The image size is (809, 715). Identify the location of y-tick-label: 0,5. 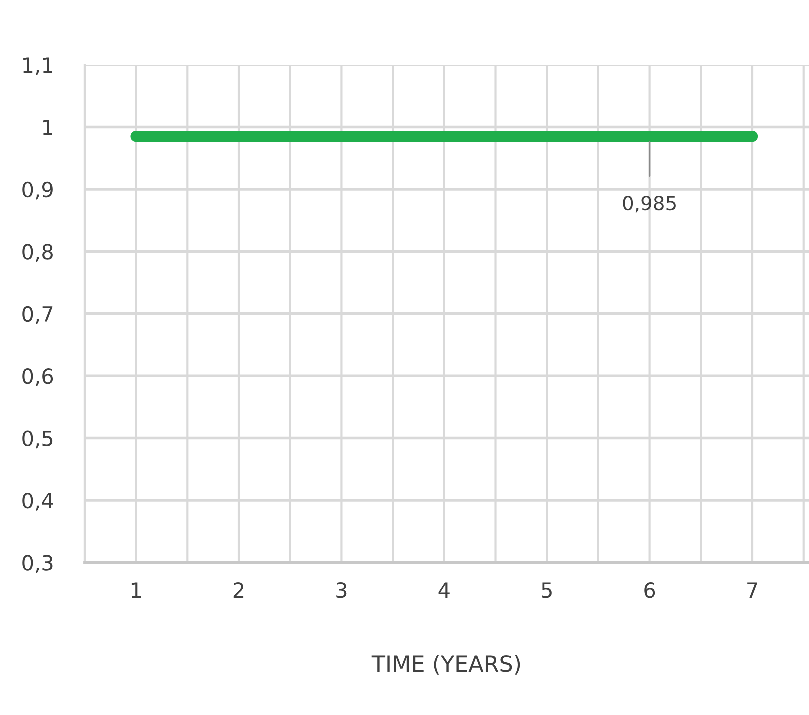
(37, 439).